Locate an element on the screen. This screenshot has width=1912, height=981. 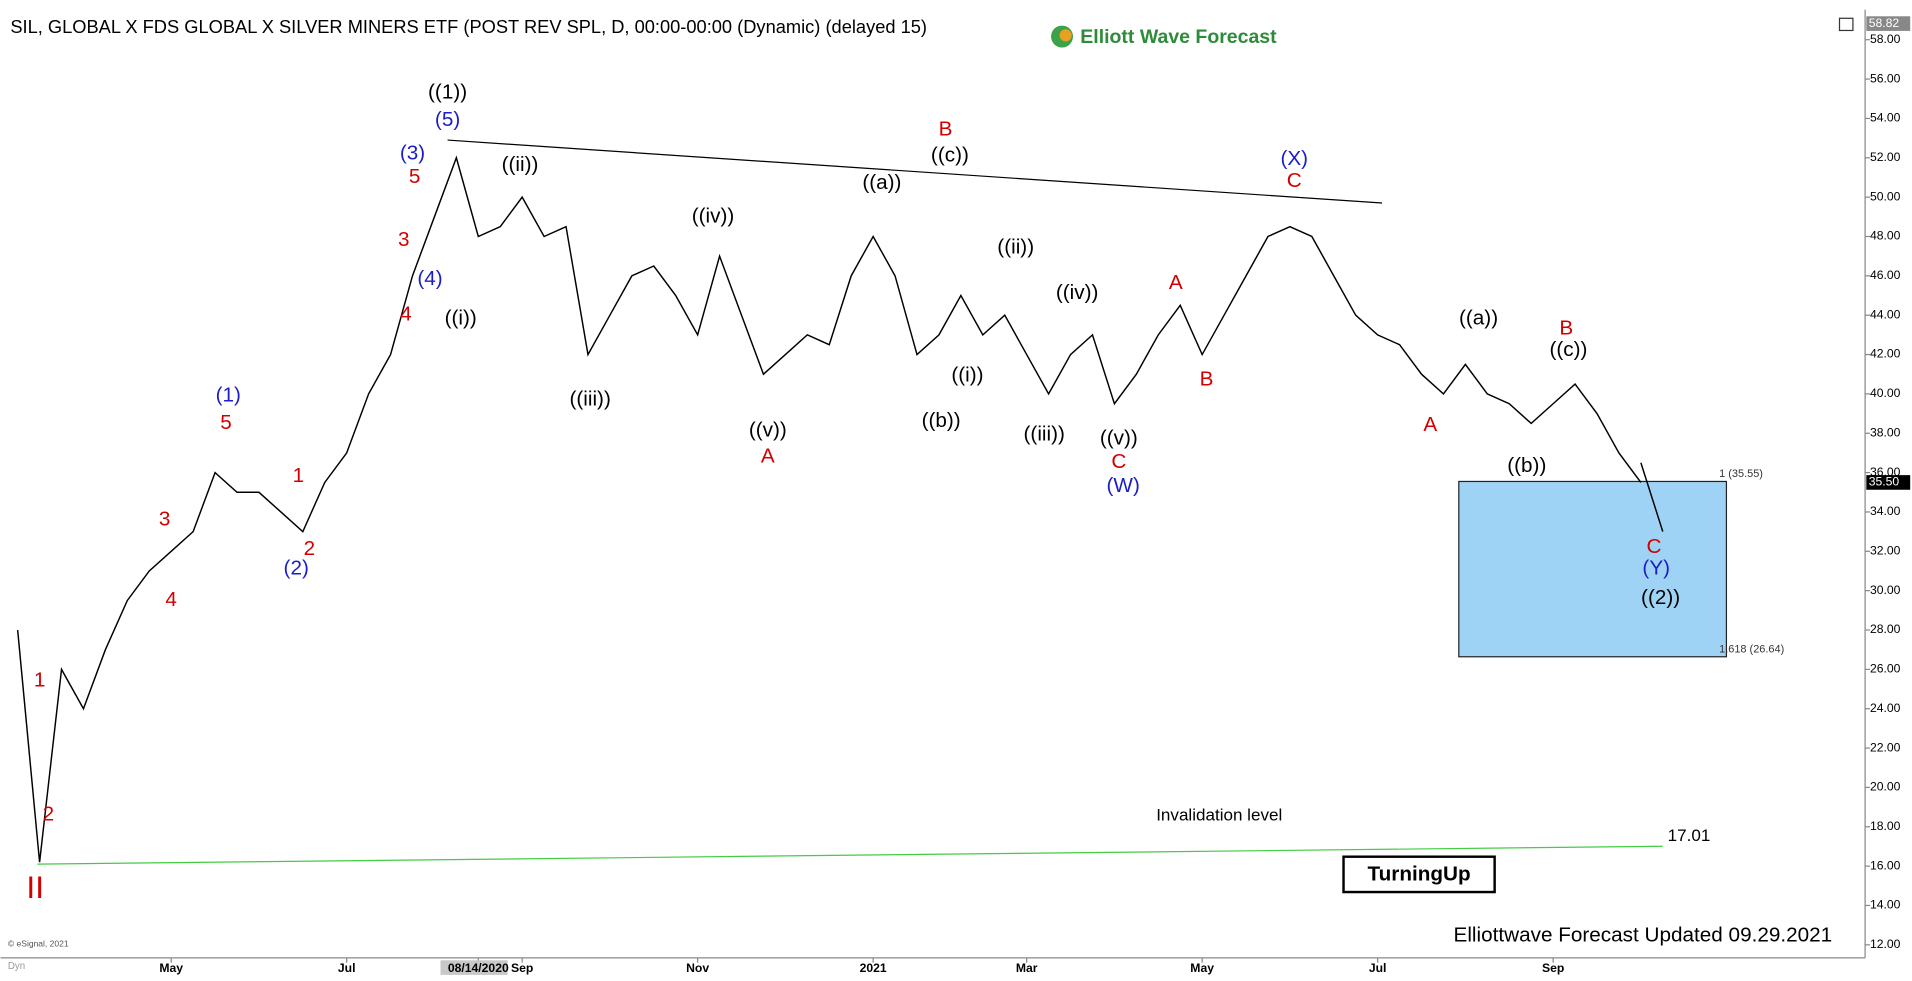
copyright: © eSignal, 2021 is located at coordinates (38, 944).